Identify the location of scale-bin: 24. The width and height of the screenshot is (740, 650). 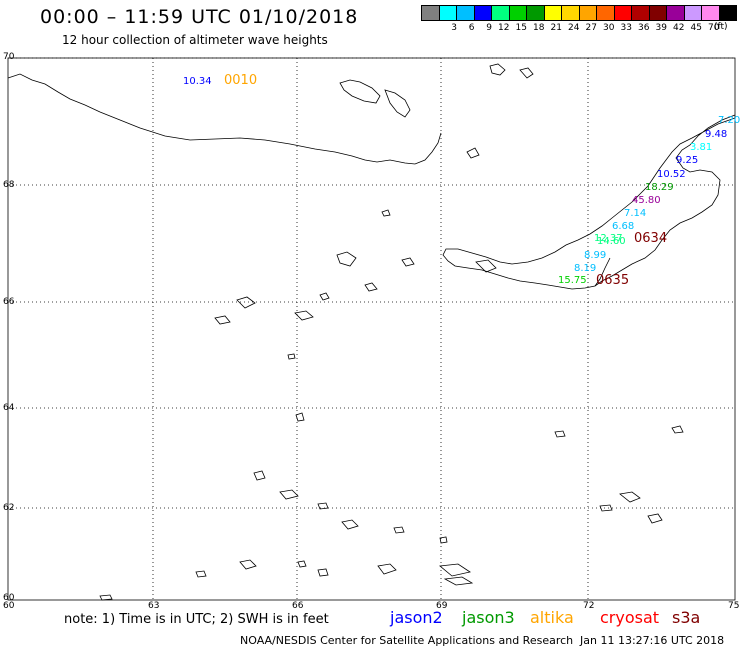
(570, 19).